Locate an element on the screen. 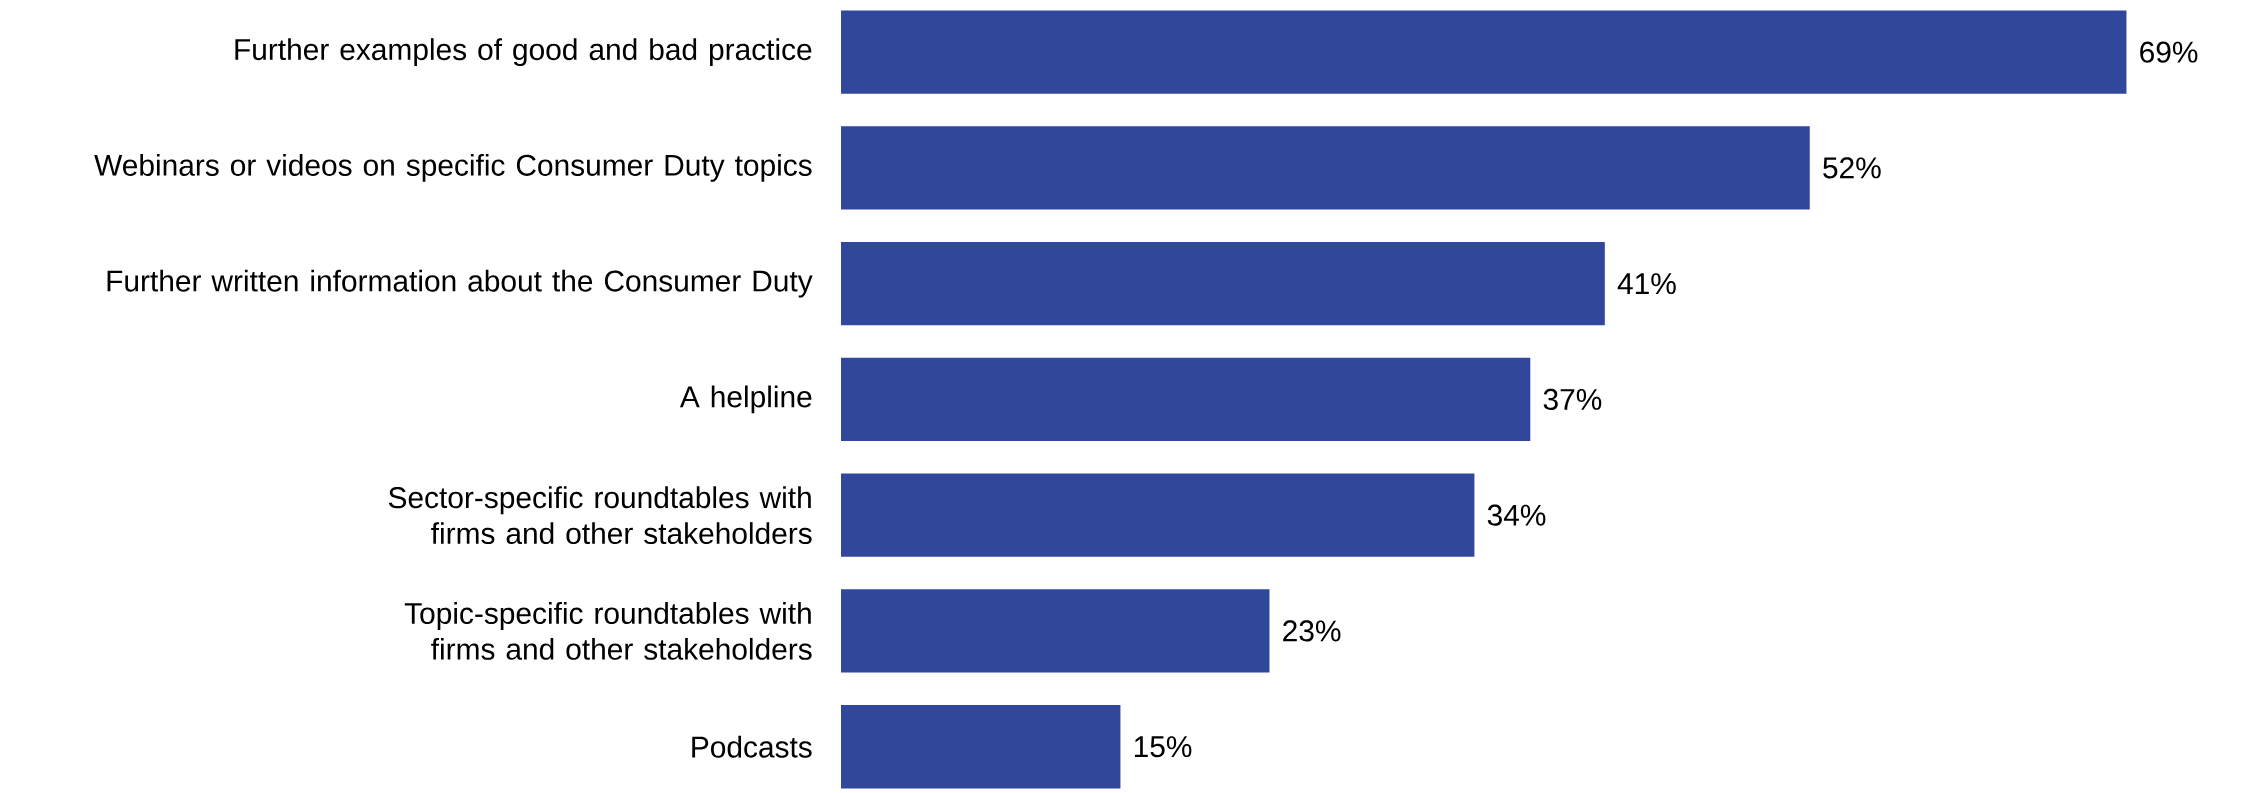  y-tick-label: A helpline is located at coordinates (745, 399).